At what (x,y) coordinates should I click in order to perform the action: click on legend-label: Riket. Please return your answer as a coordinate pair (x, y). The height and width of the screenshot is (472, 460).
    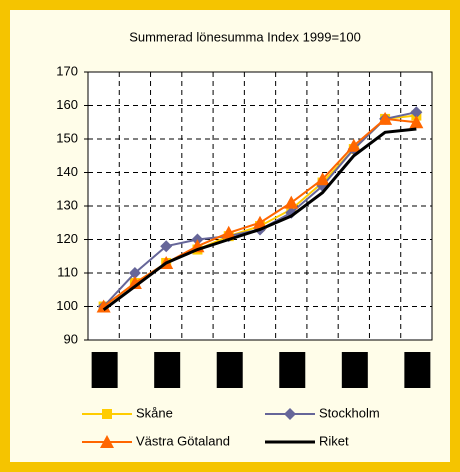
    Looking at the image, I should click on (334, 440).